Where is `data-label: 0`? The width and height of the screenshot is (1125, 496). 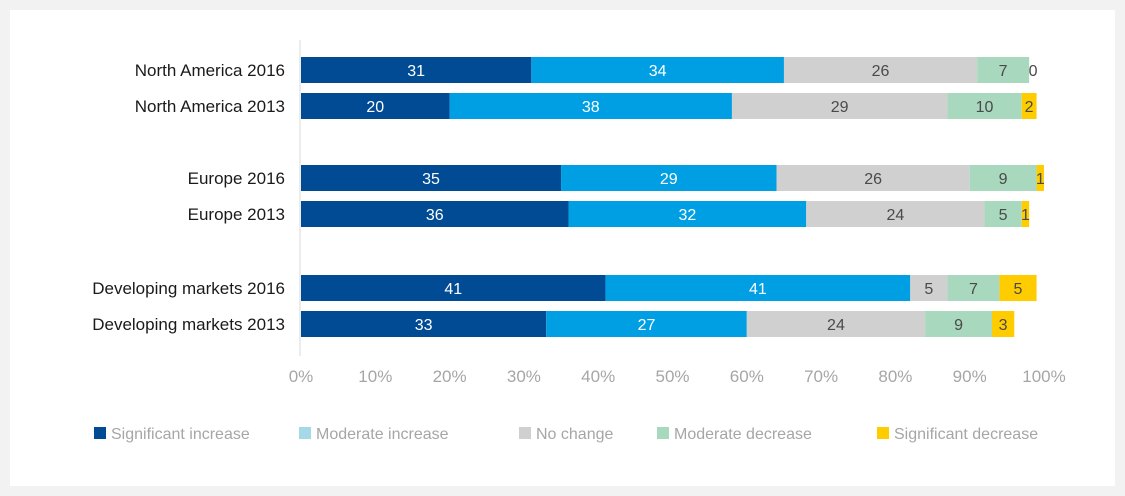
data-label: 0 is located at coordinates (1033, 71).